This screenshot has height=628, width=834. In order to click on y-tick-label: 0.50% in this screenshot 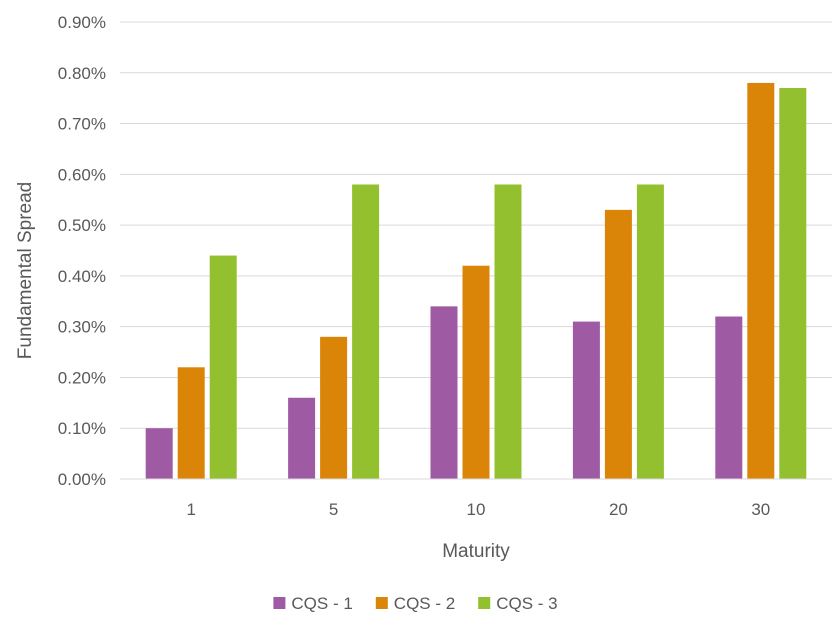, I will do `click(82, 225)`.